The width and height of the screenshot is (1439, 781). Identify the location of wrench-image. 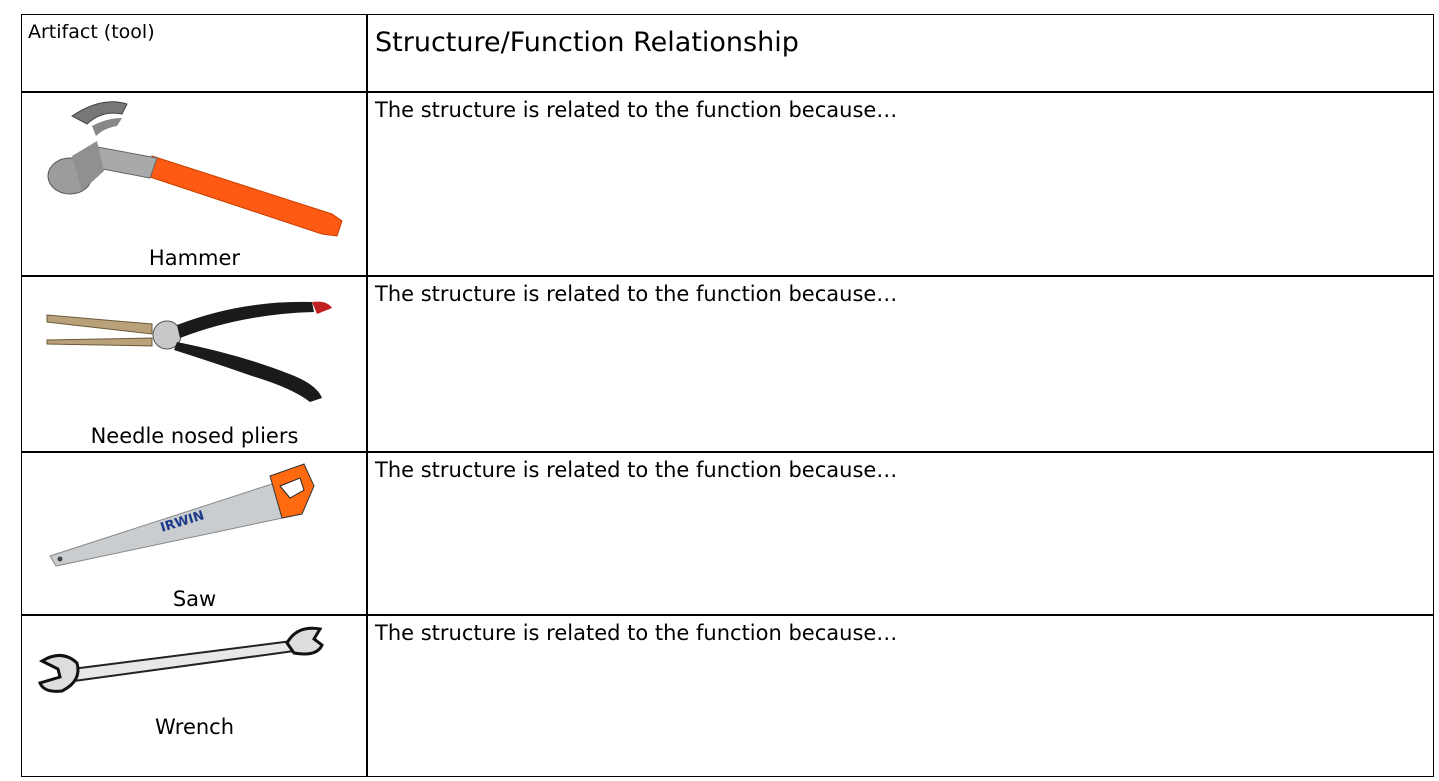
(180, 659).